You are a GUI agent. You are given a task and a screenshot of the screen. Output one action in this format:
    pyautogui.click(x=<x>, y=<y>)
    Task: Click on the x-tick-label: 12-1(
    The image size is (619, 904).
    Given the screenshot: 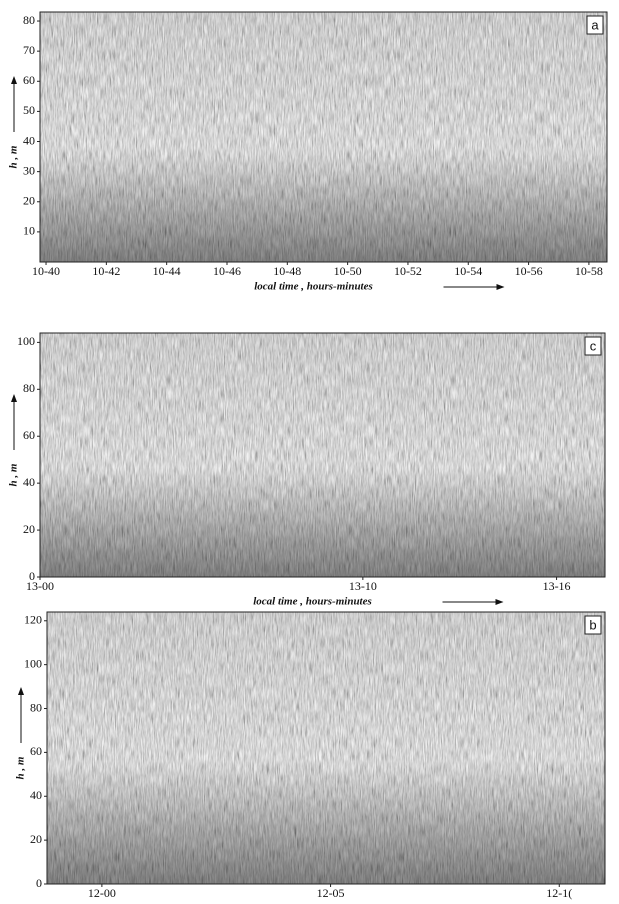 What is the action you would take?
    pyautogui.click(x=559, y=893)
    